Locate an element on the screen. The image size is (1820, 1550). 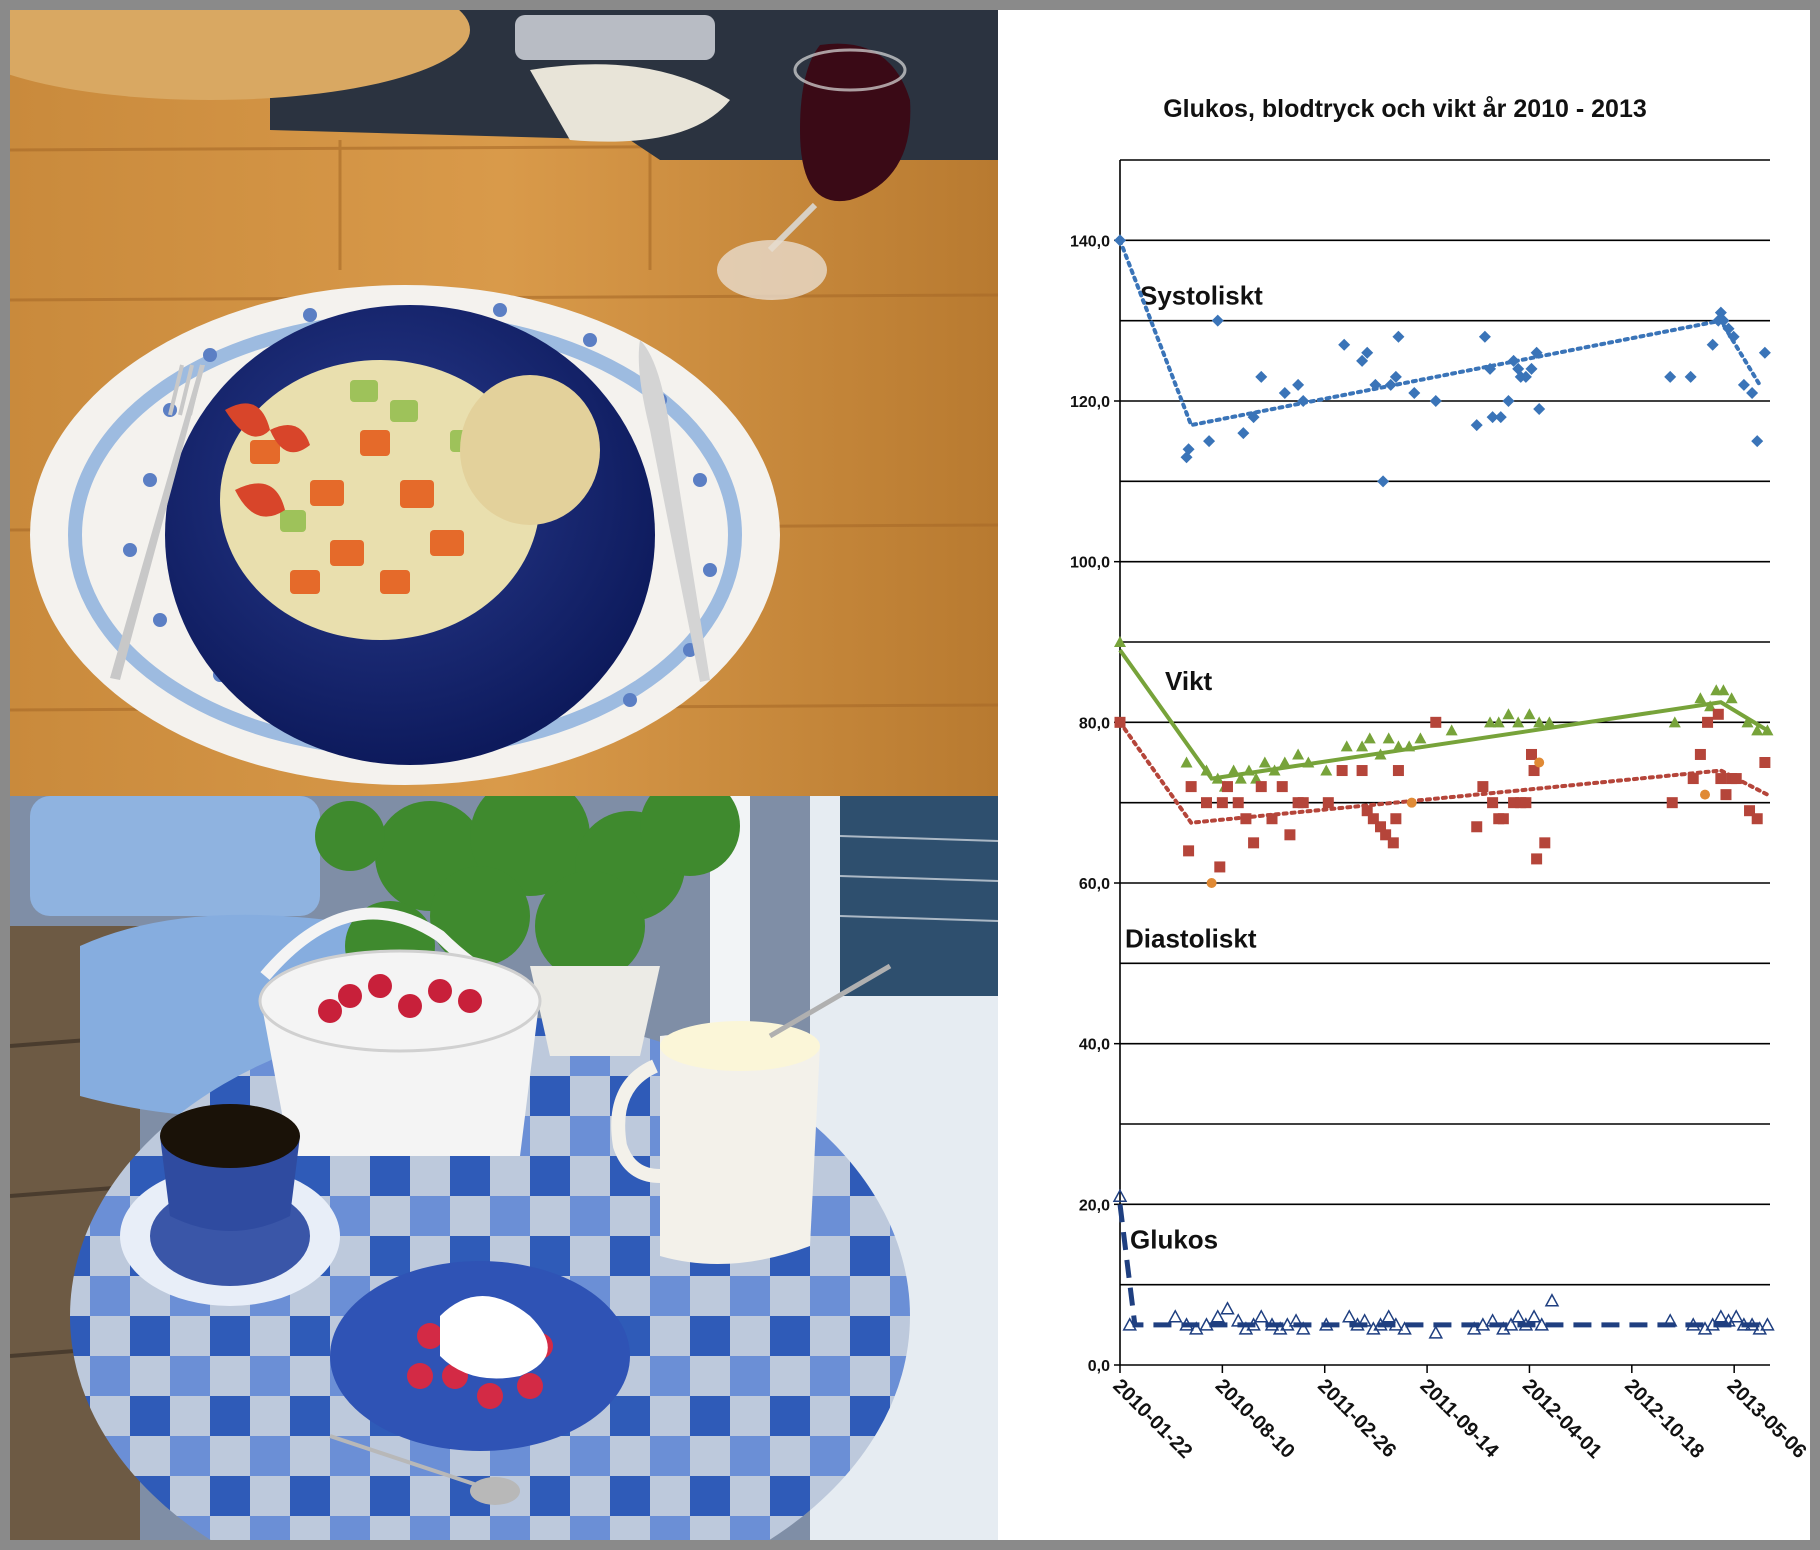
trend-line-weight is located at coordinates (1443, 714).